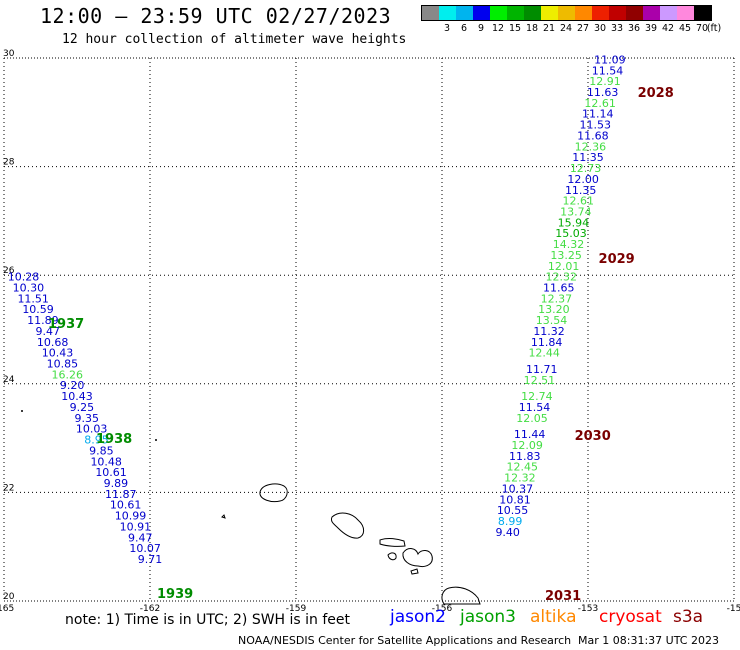 This screenshot has width=740, height=650. What do you see at coordinates (273, 493) in the screenshot?
I see `island-kauai` at bounding box center [273, 493].